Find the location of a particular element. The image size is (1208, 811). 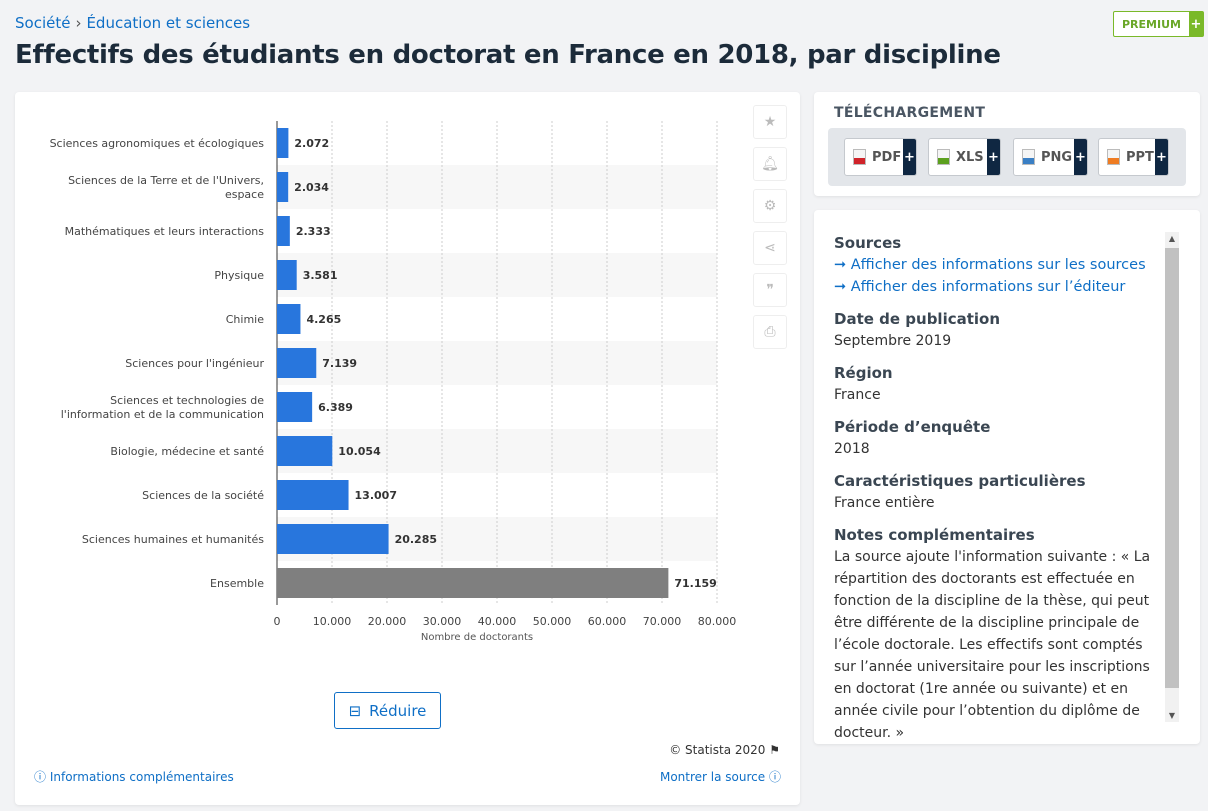

scrollbar: ▲ ▼ is located at coordinates (1172, 477).